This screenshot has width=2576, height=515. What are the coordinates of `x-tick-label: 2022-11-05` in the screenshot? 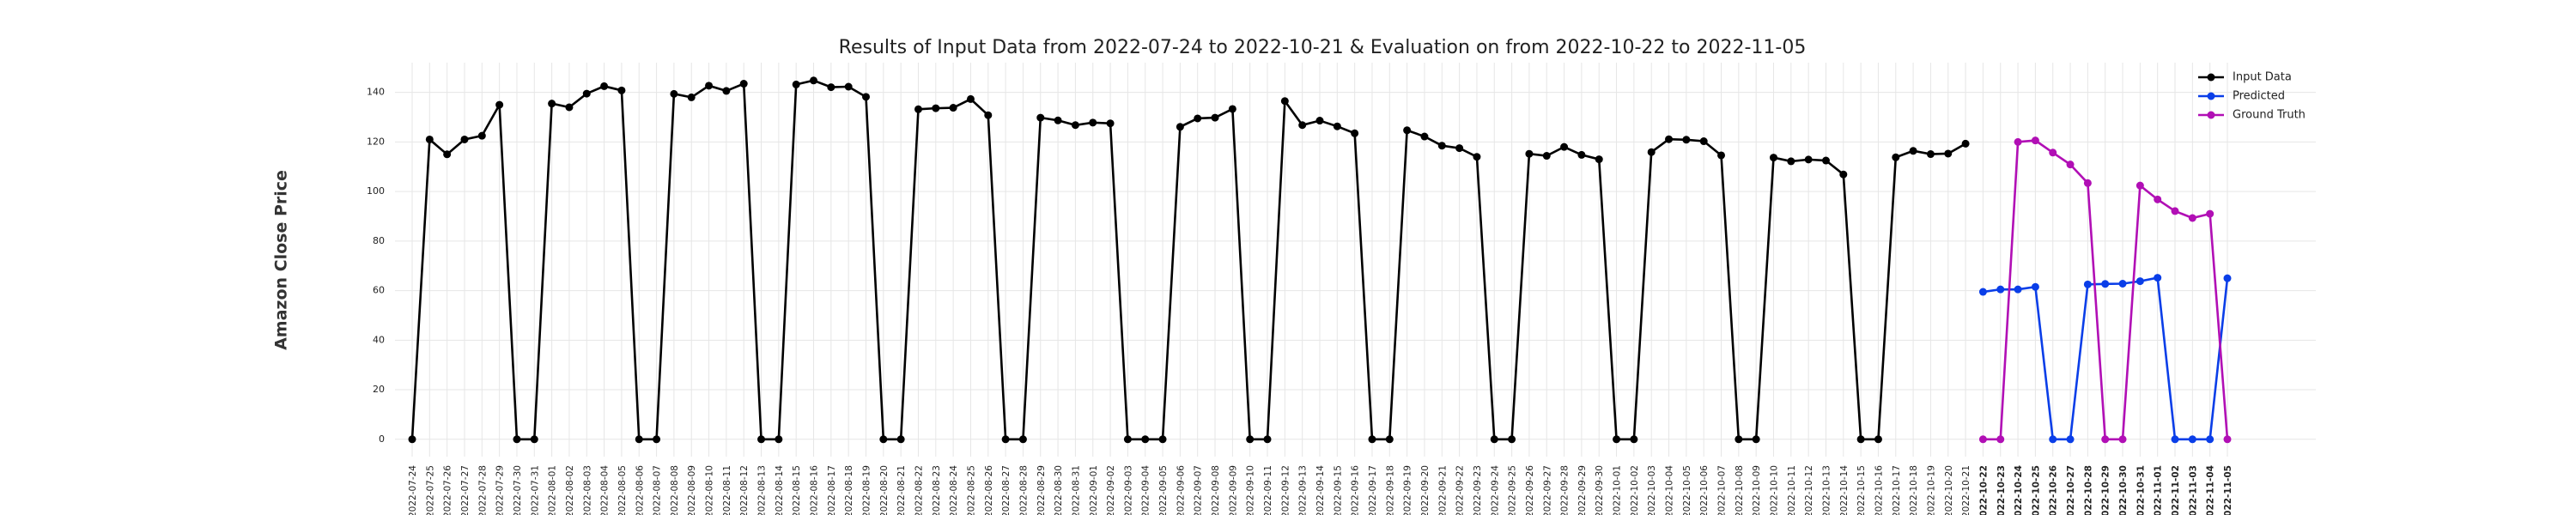 It's located at (2228, 490).